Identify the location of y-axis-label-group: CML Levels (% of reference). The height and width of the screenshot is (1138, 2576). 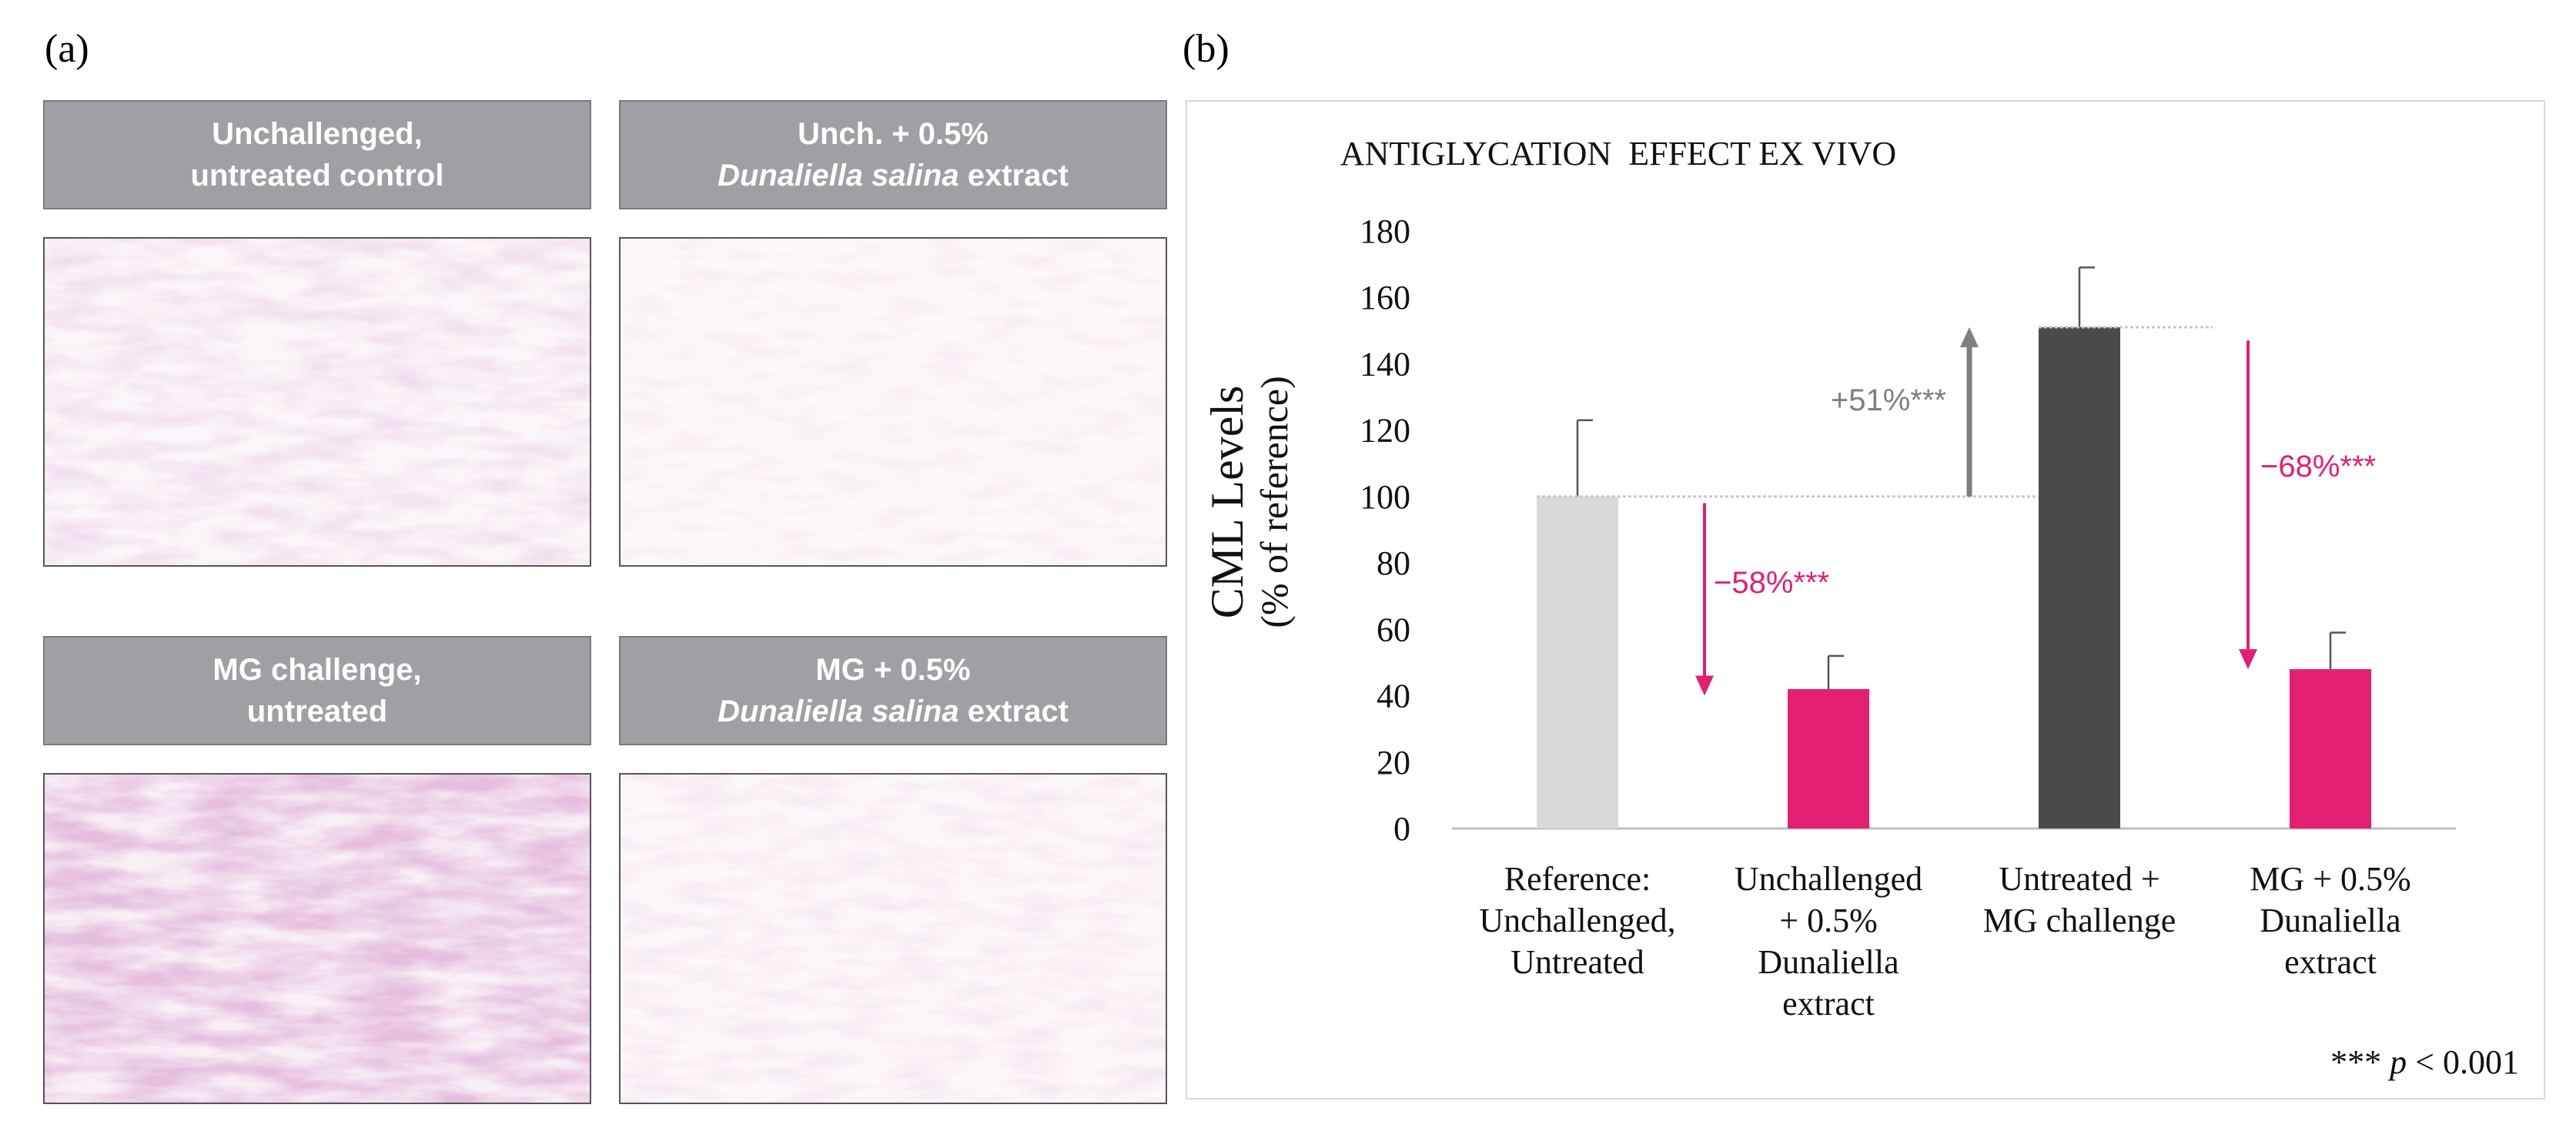
(1249, 502).